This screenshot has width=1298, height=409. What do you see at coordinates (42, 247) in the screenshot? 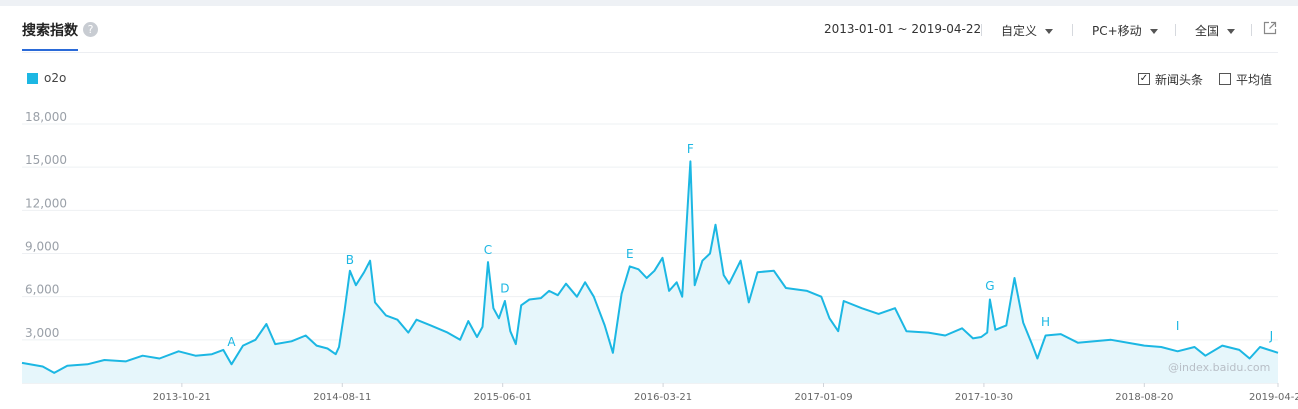
I see `y-tick-label: 9,000` at bounding box center [42, 247].